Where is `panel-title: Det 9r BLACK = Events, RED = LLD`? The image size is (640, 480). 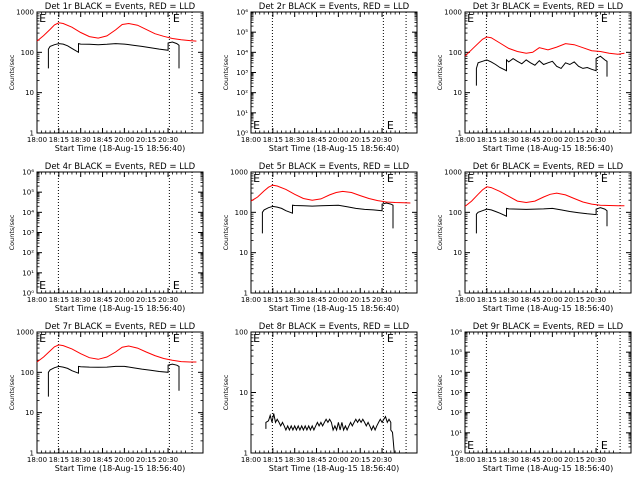 panel-title: Det 9r BLACK = Events, RED = LLD is located at coordinates (548, 327).